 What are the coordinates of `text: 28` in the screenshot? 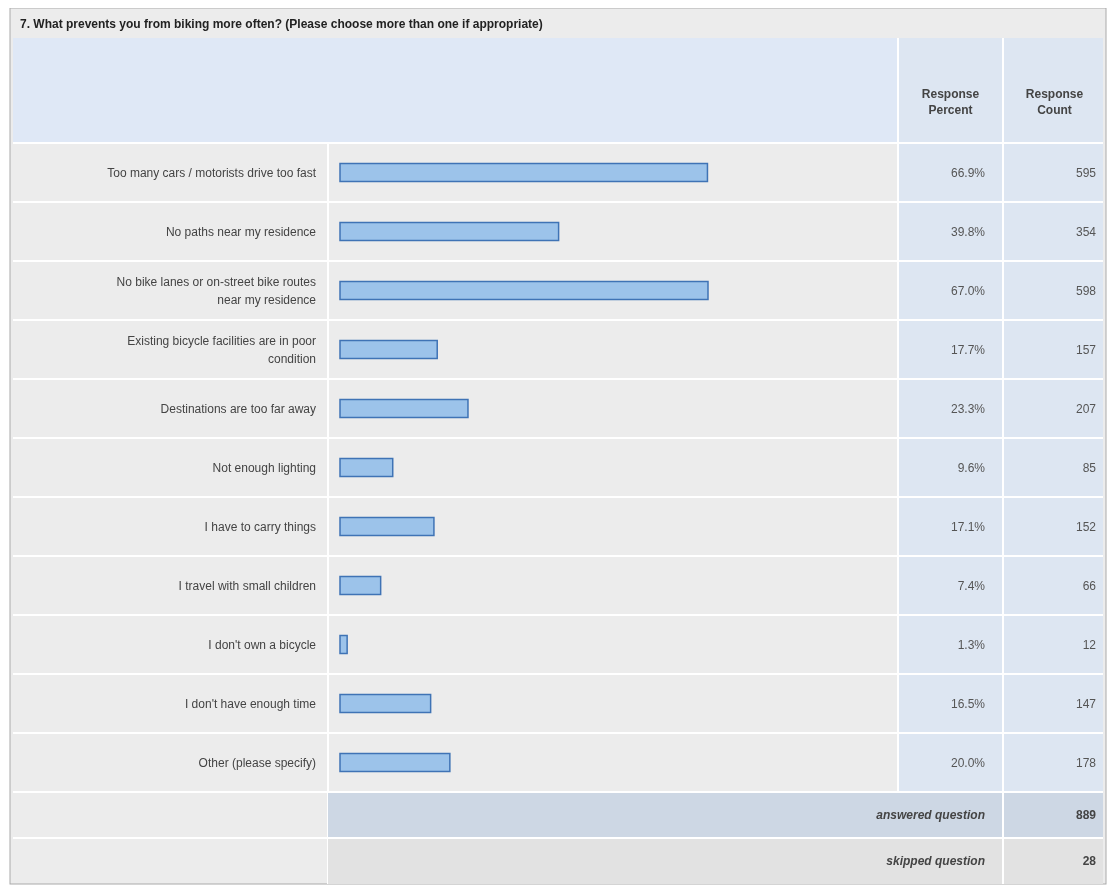 It's located at (1089, 861).